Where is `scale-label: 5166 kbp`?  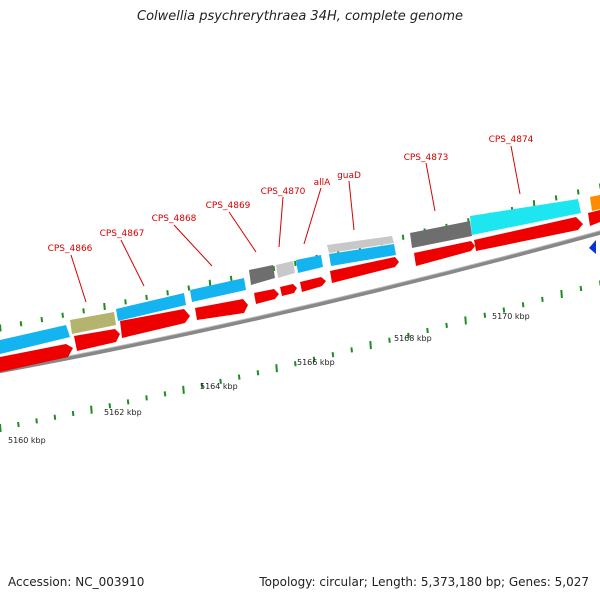 scale-label: 5166 kbp is located at coordinates (316, 362).